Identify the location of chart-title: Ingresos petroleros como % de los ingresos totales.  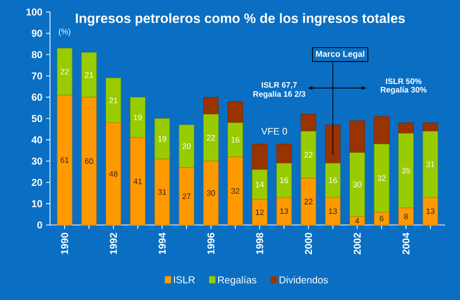
(240, 19).